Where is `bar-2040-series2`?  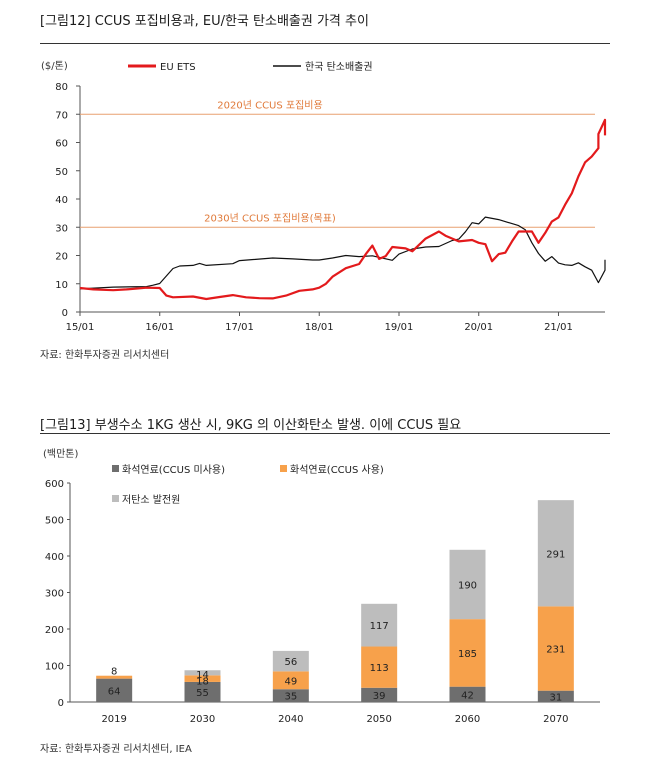
bar-2040-series2 is located at coordinates (290, 680).